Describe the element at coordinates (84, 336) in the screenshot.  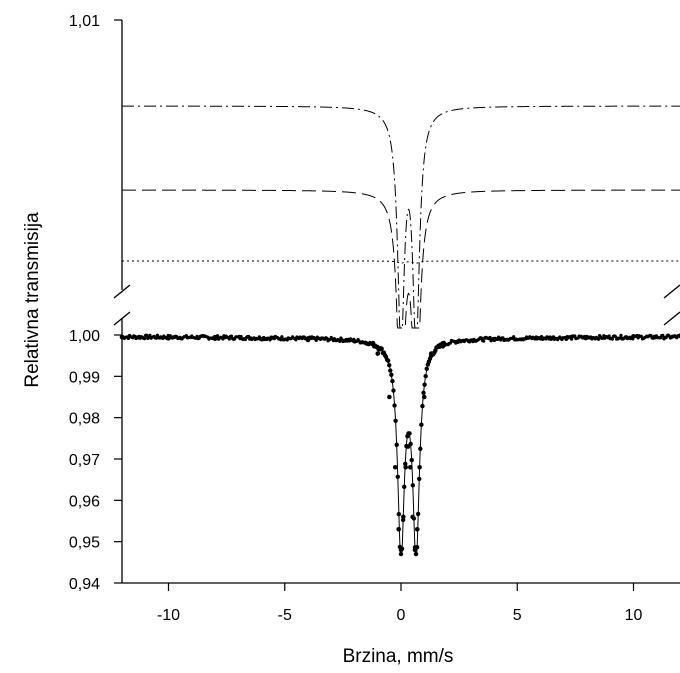
I see `y-tick-label: 1,00` at that location.